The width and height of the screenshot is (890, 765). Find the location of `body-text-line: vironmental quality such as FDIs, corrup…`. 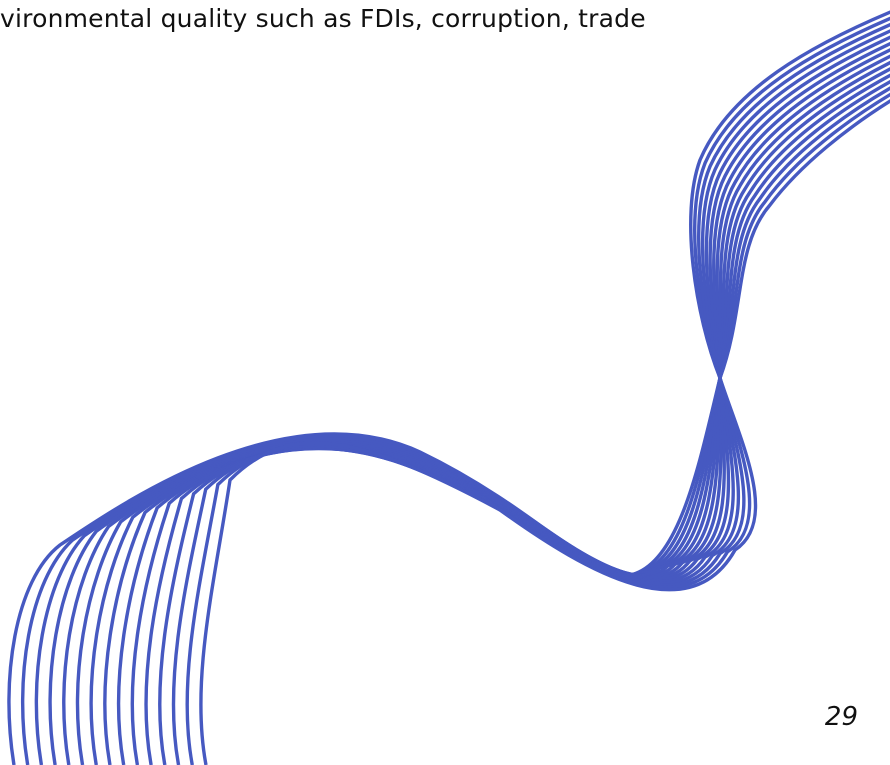

body-text-line: vironmental quality such as FDIs, corrup… is located at coordinates (323, 18).